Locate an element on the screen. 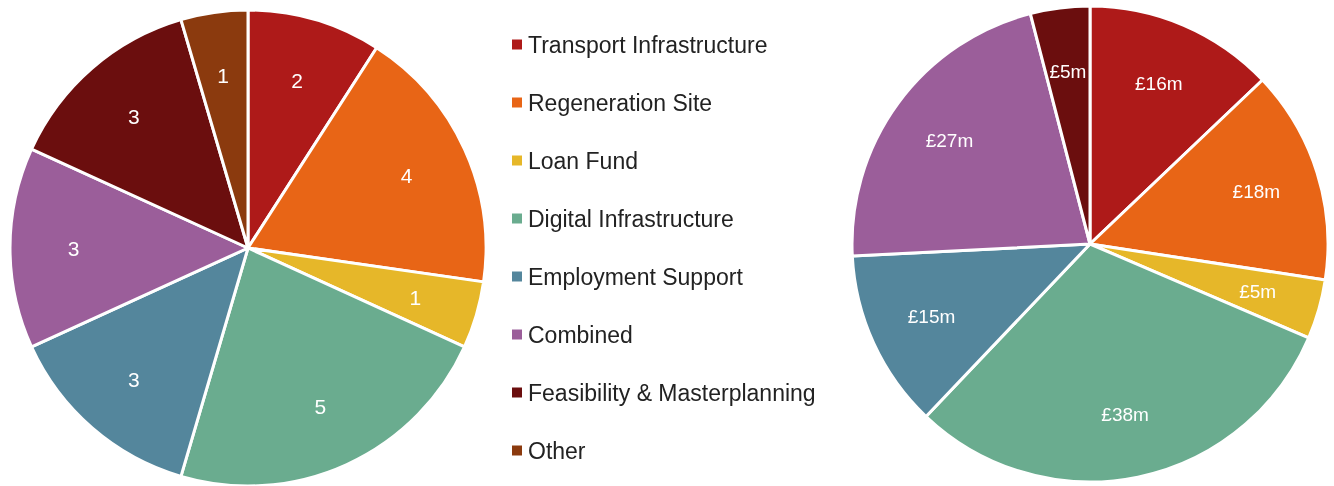  legend-label: Regeneration Site is located at coordinates (620, 102).